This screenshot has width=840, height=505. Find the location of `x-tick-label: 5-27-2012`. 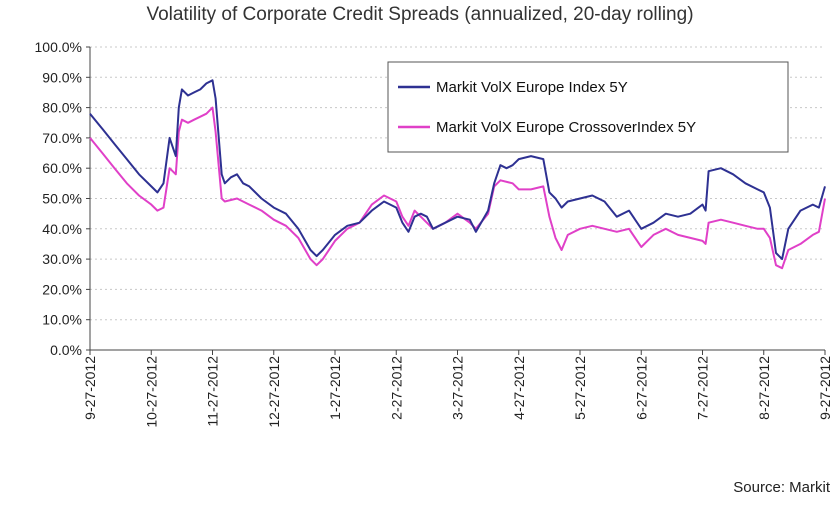

x-tick-label: 5-27-2012 is located at coordinates (580, 388).